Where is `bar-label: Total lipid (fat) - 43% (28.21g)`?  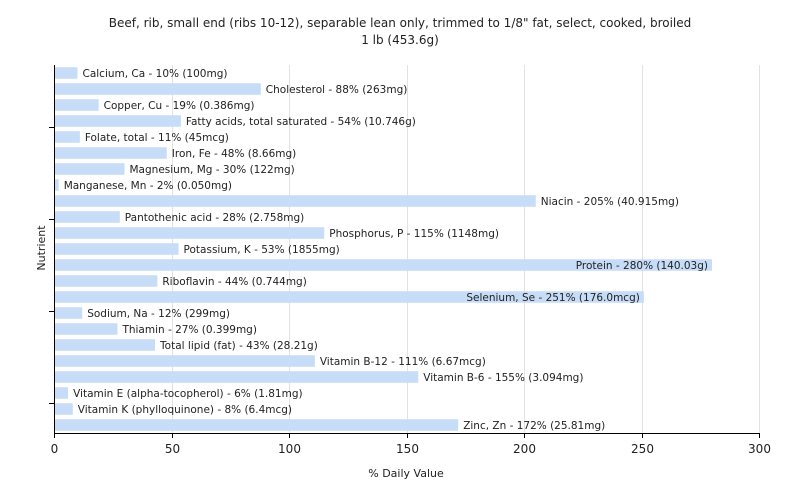
bar-label: Total lipid (fat) - 43% (28.21g) is located at coordinates (238, 346).